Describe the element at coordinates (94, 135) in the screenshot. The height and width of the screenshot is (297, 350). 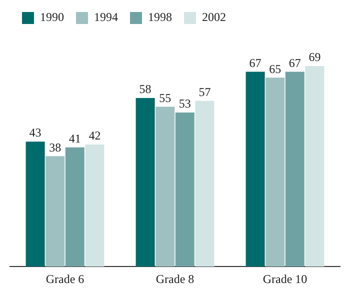
I see `data-label: 42` at that location.